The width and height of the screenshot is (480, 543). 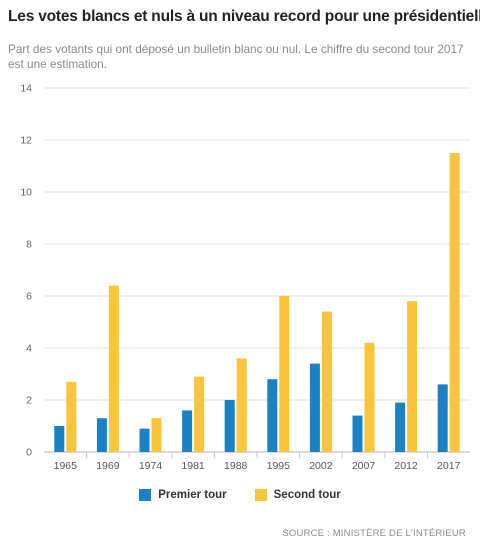 What do you see at coordinates (193, 466) in the screenshot?
I see `x-tick-label: 1981` at bounding box center [193, 466].